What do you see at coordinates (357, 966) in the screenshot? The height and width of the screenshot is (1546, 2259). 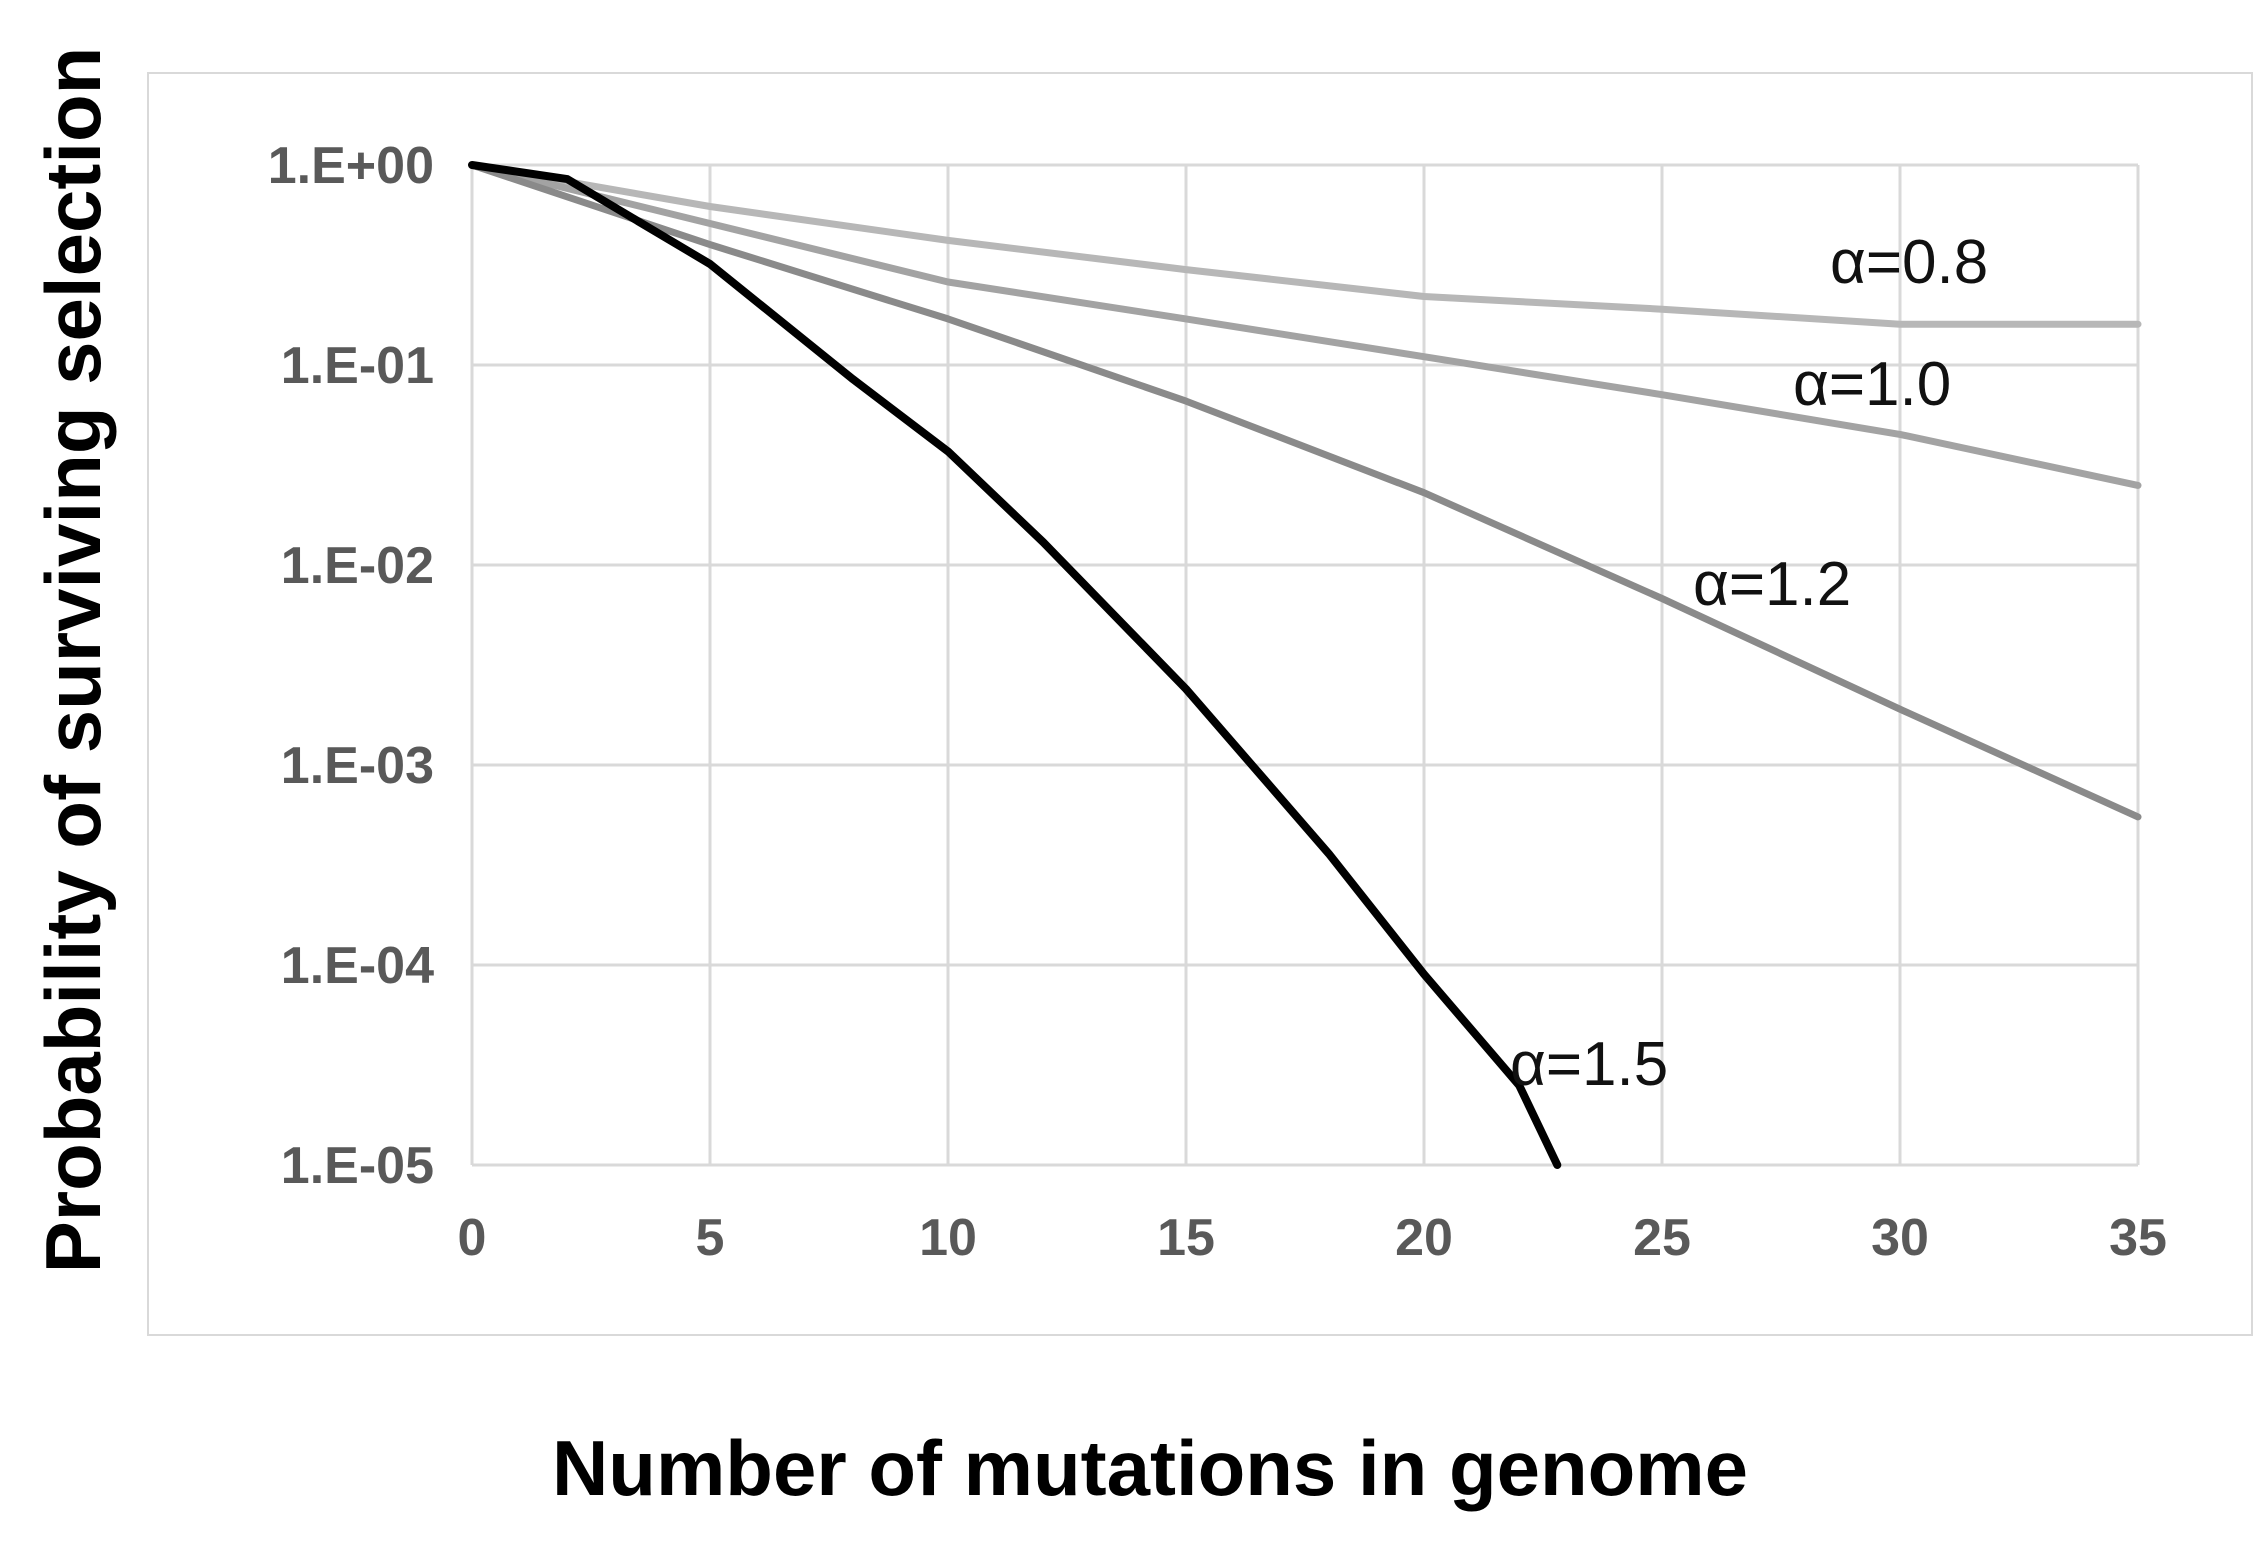 I see `y-tick-label: 1.E-04` at bounding box center [357, 966].